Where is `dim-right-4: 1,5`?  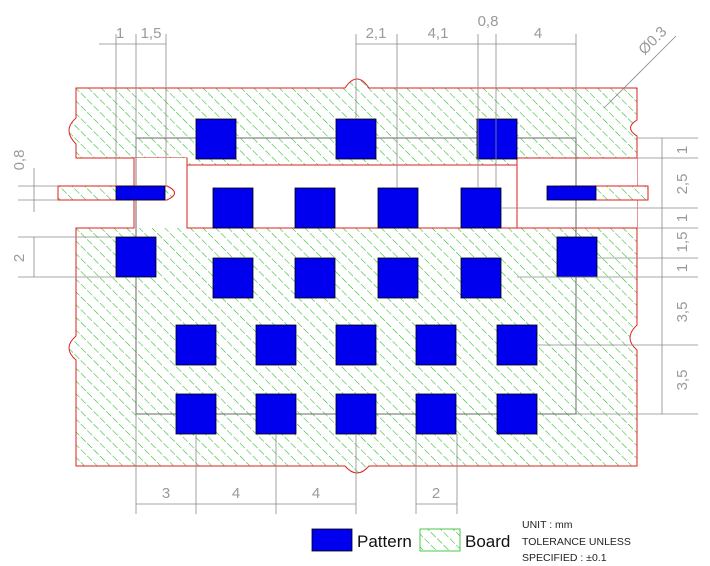
dim-right-4: 1,5 is located at coordinates (682, 242).